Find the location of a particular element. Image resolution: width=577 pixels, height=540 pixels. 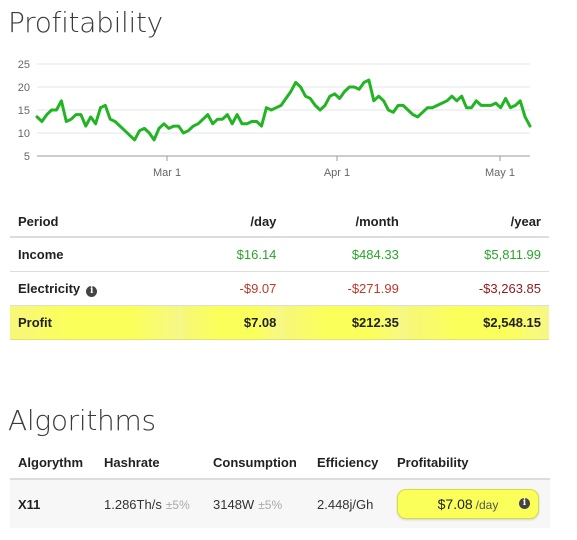

electricity-day: -$9.07 is located at coordinates (234, 288).